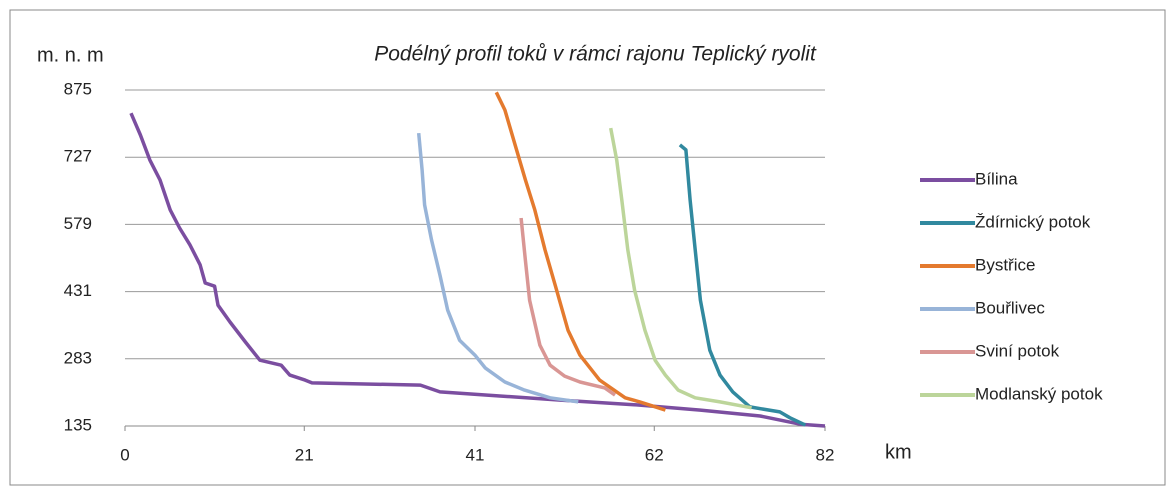 The image size is (1176, 493). What do you see at coordinates (654, 454) in the screenshot?
I see `x-tick-label: 62` at bounding box center [654, 454].